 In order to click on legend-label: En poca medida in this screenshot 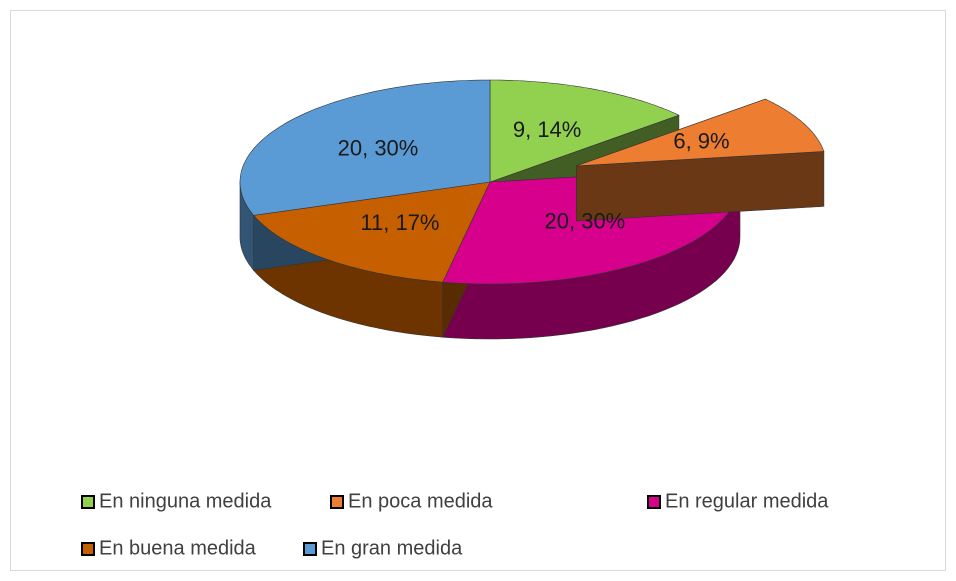, I will do `click(420, 501)`.